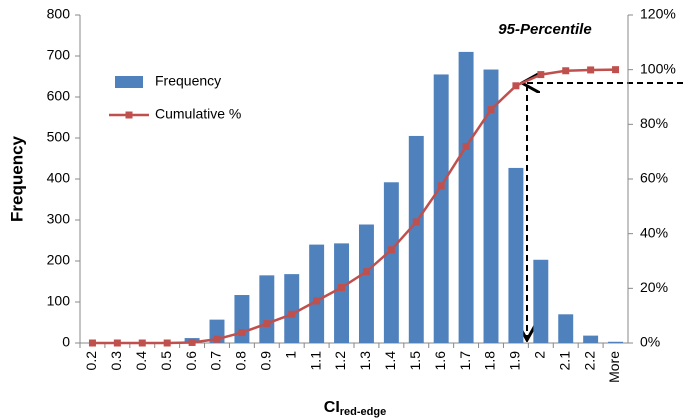  Describe the element at coordinates (658, 68) in the screenshot. I see `y2-tick-label: 100%` at that location.